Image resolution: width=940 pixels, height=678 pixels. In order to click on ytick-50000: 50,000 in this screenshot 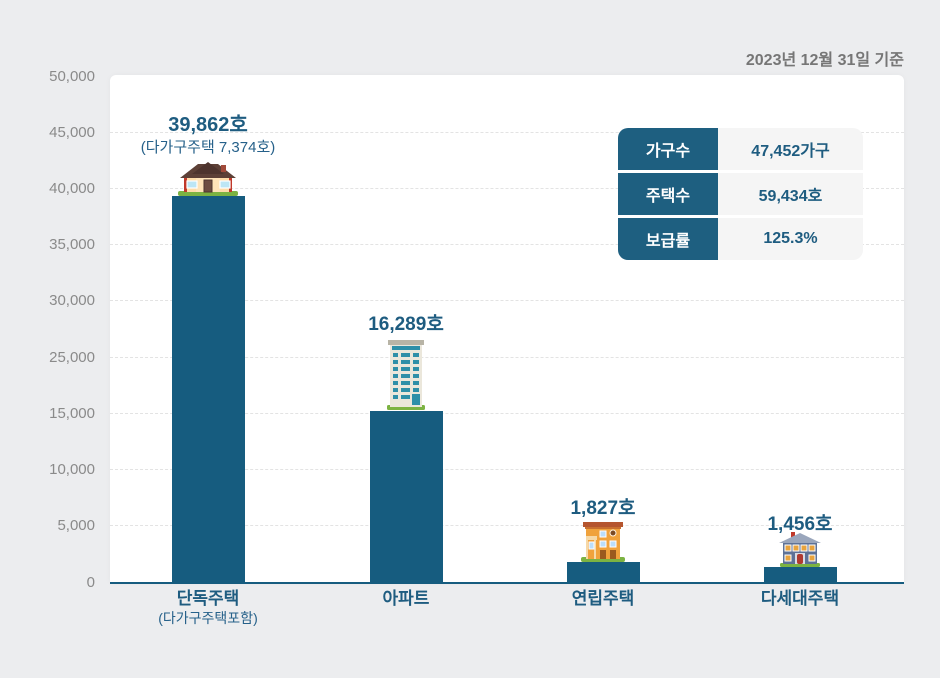, I will do `click(72, 76)`.